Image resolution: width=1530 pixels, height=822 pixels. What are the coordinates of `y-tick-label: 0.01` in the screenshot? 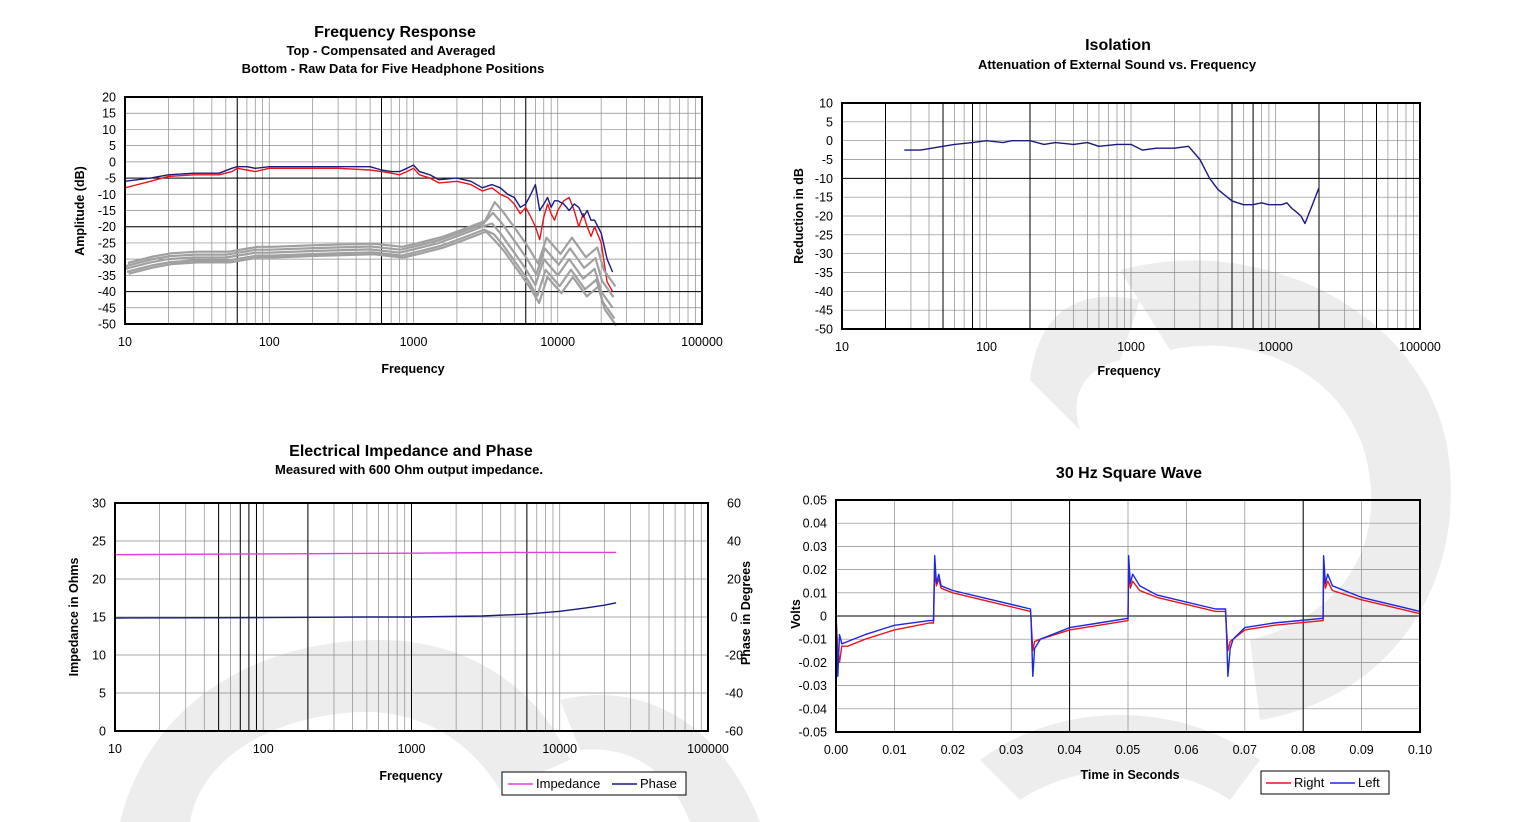 It's located at (815, 593).